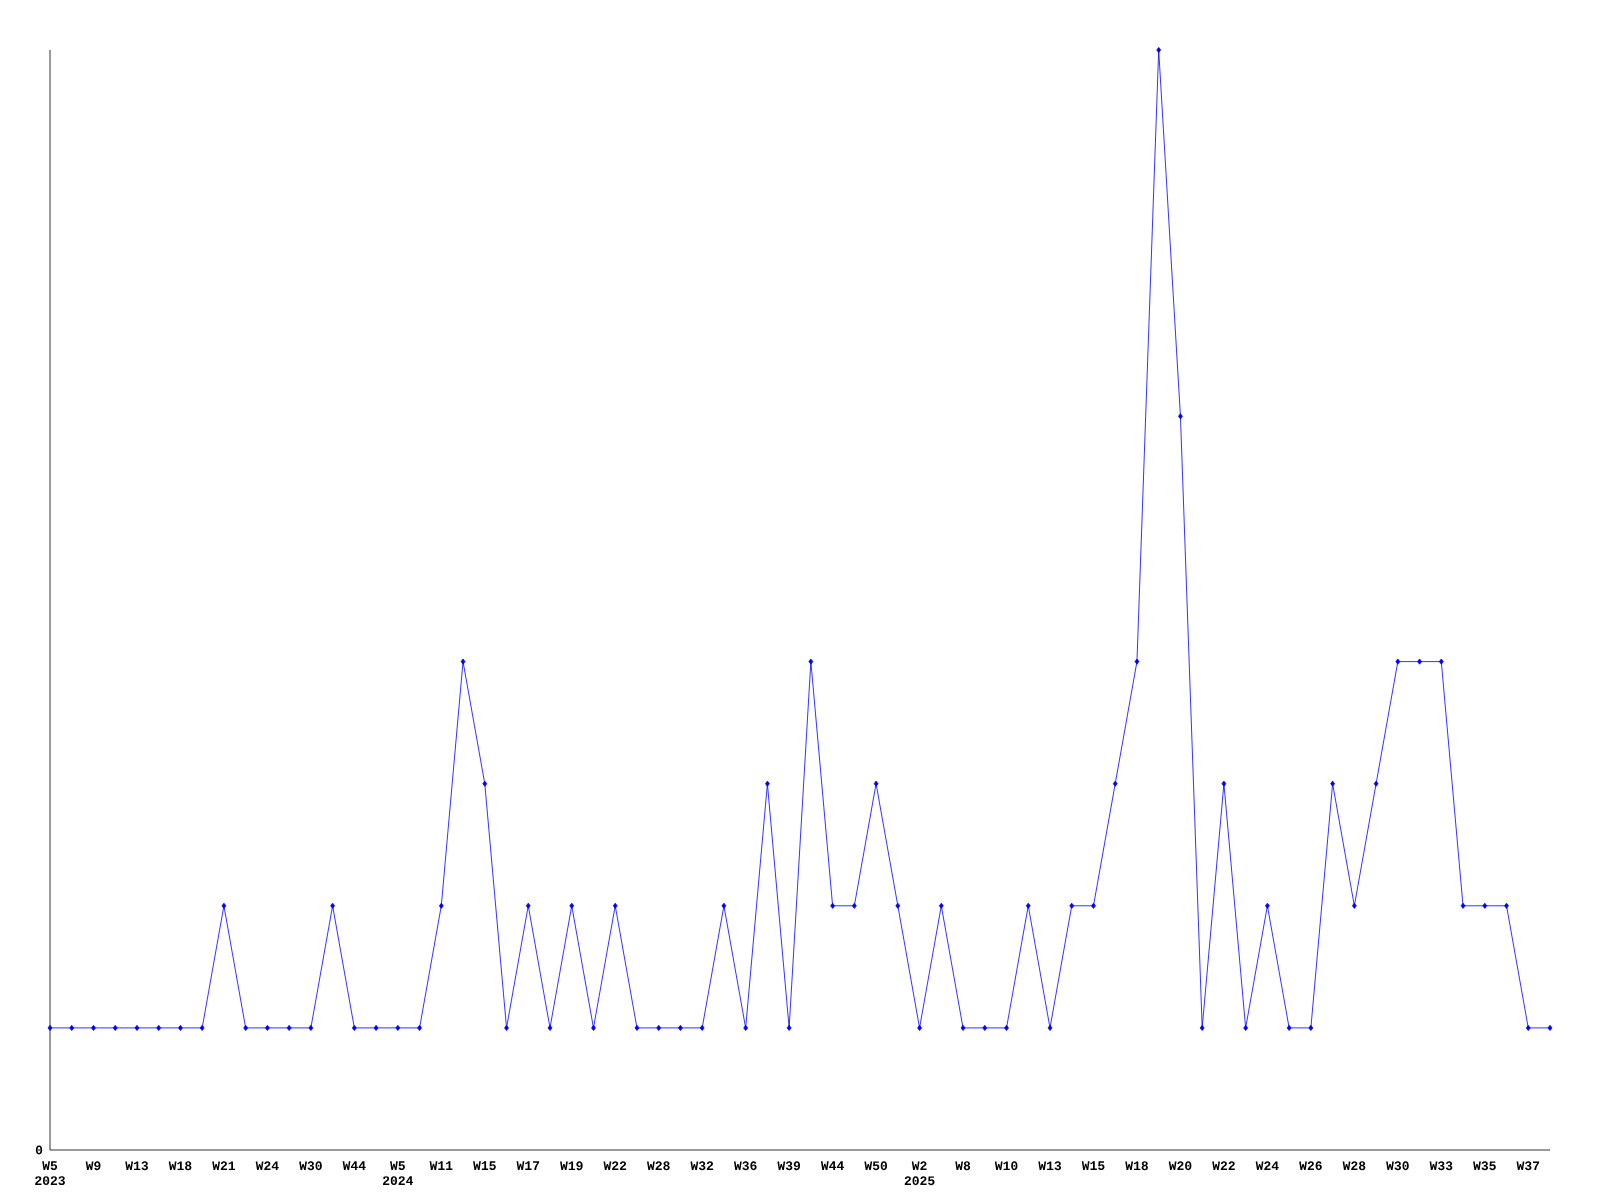  Describe the element at coordinates (528, 1165) in the screenshot. I see `x-tick-label: W17` at that location.